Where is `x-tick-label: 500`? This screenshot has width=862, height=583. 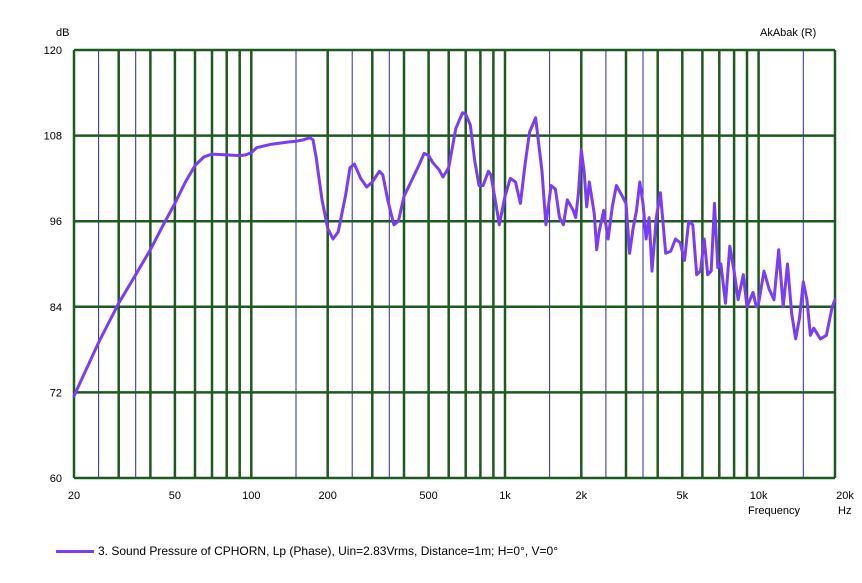
x-tick-label: 500 is located at coordinates (428, 496).